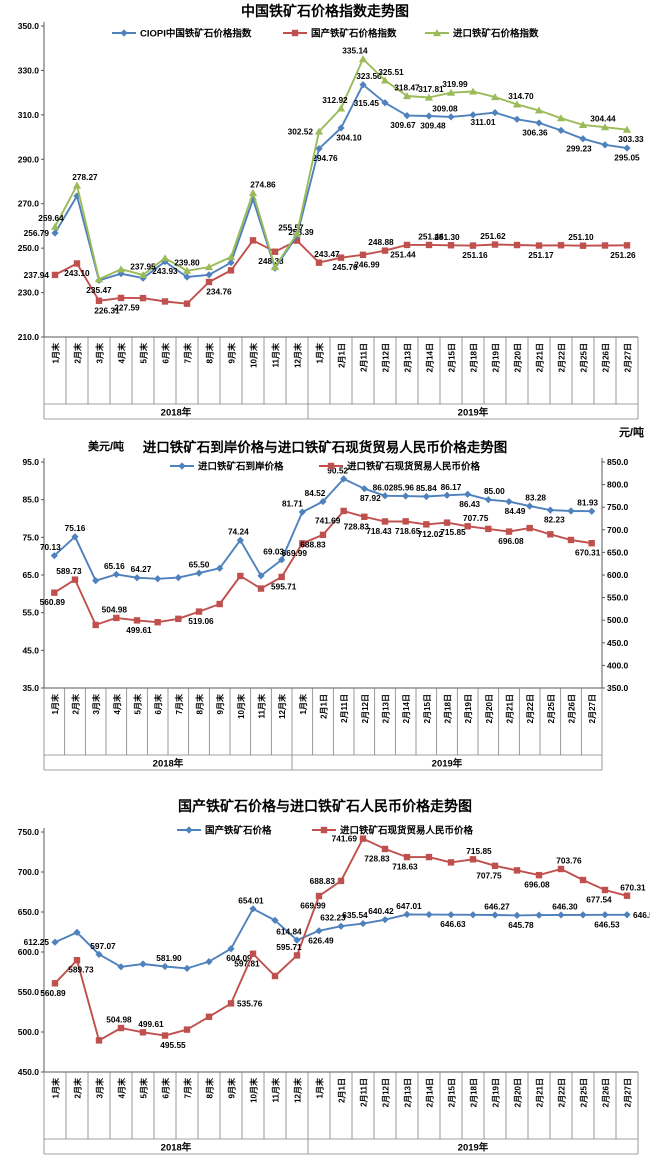 Image resolution: width=650 pixels, height=1165 pixels. I want to click on data-label: 323.56, so click(369, 76).